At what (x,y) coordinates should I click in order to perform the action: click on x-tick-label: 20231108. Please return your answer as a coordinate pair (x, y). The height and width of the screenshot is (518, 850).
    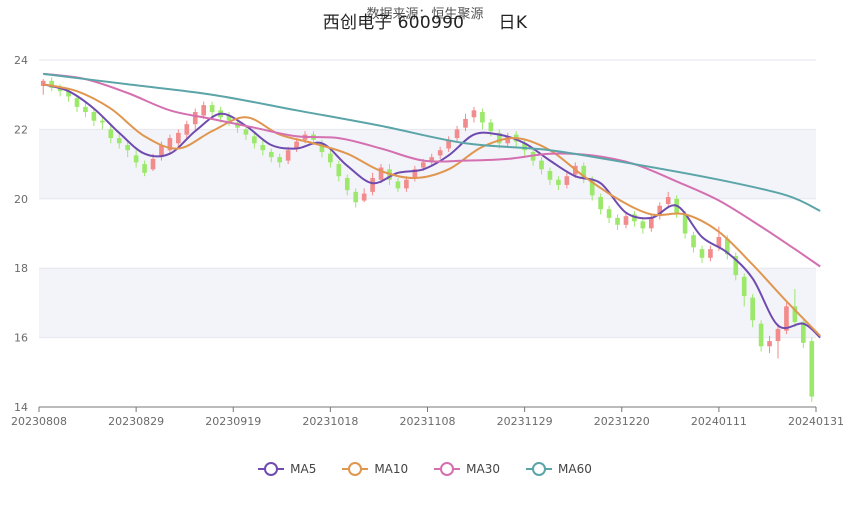
    Looking at the image, I should click on (428, 421).